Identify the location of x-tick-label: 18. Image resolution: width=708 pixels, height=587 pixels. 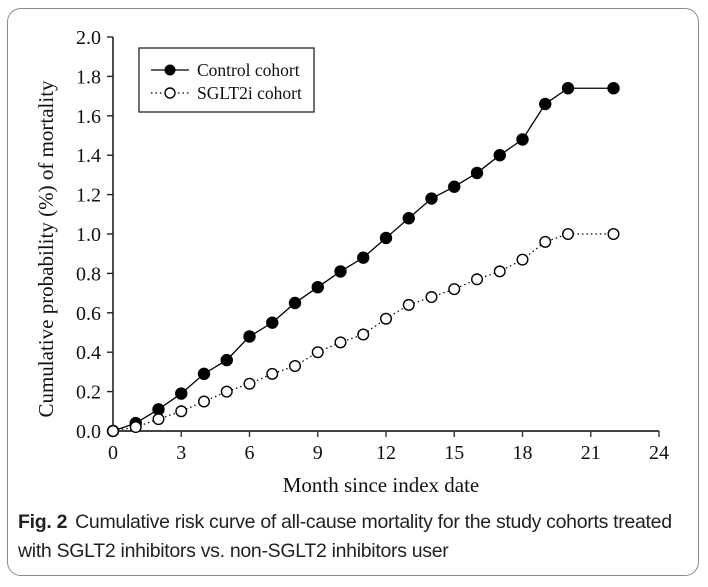
(523, 453).